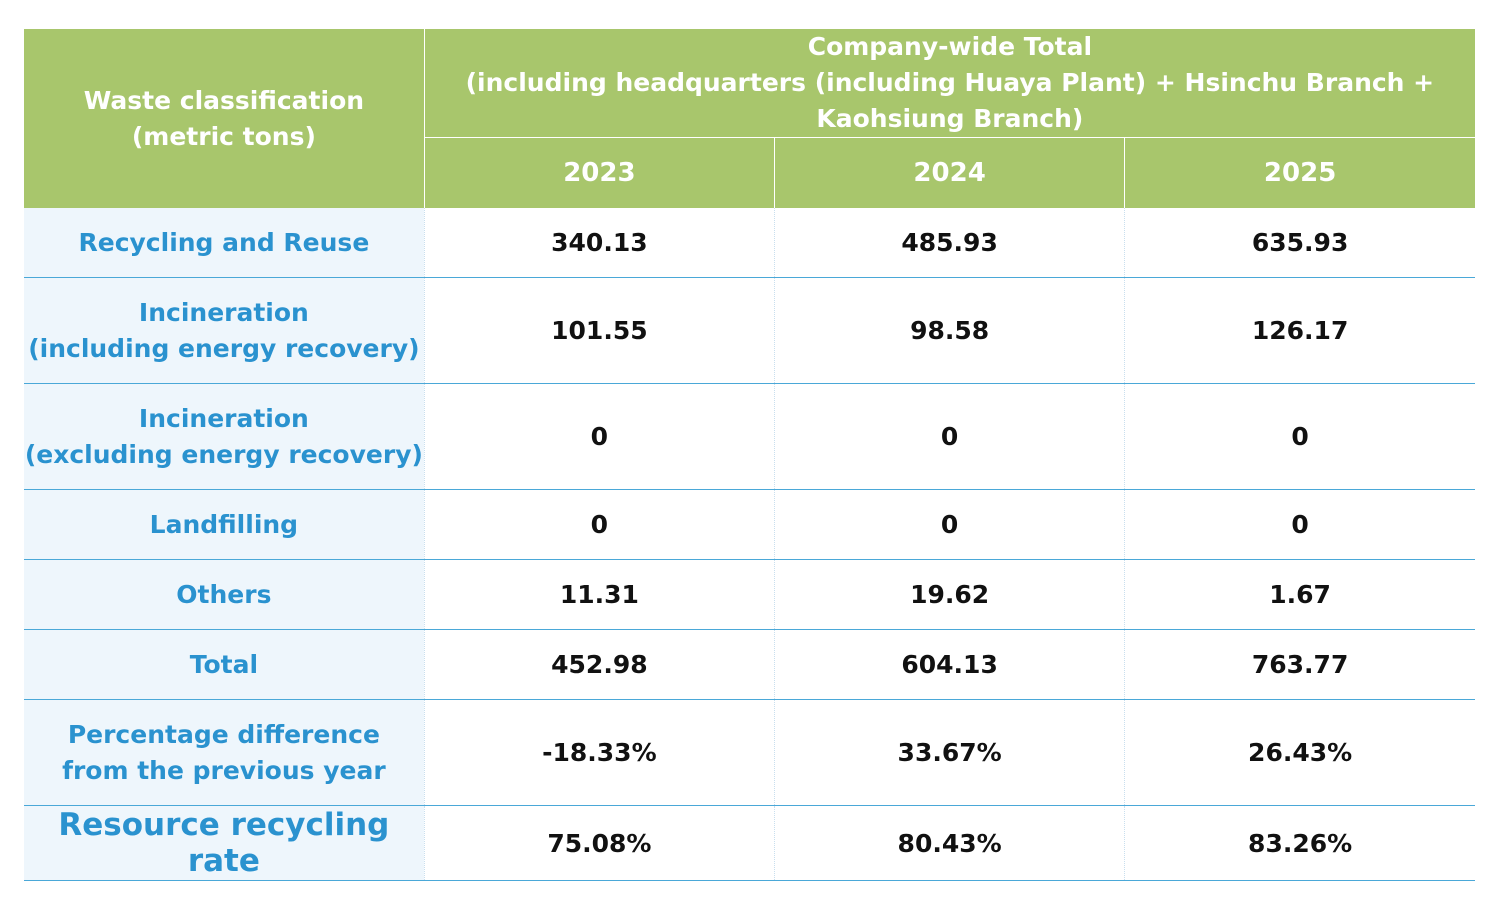  Describe the element at coordinates (224, 330) in the screenshot. I see `row-label: Incineration (including energy recovery)` at that location.